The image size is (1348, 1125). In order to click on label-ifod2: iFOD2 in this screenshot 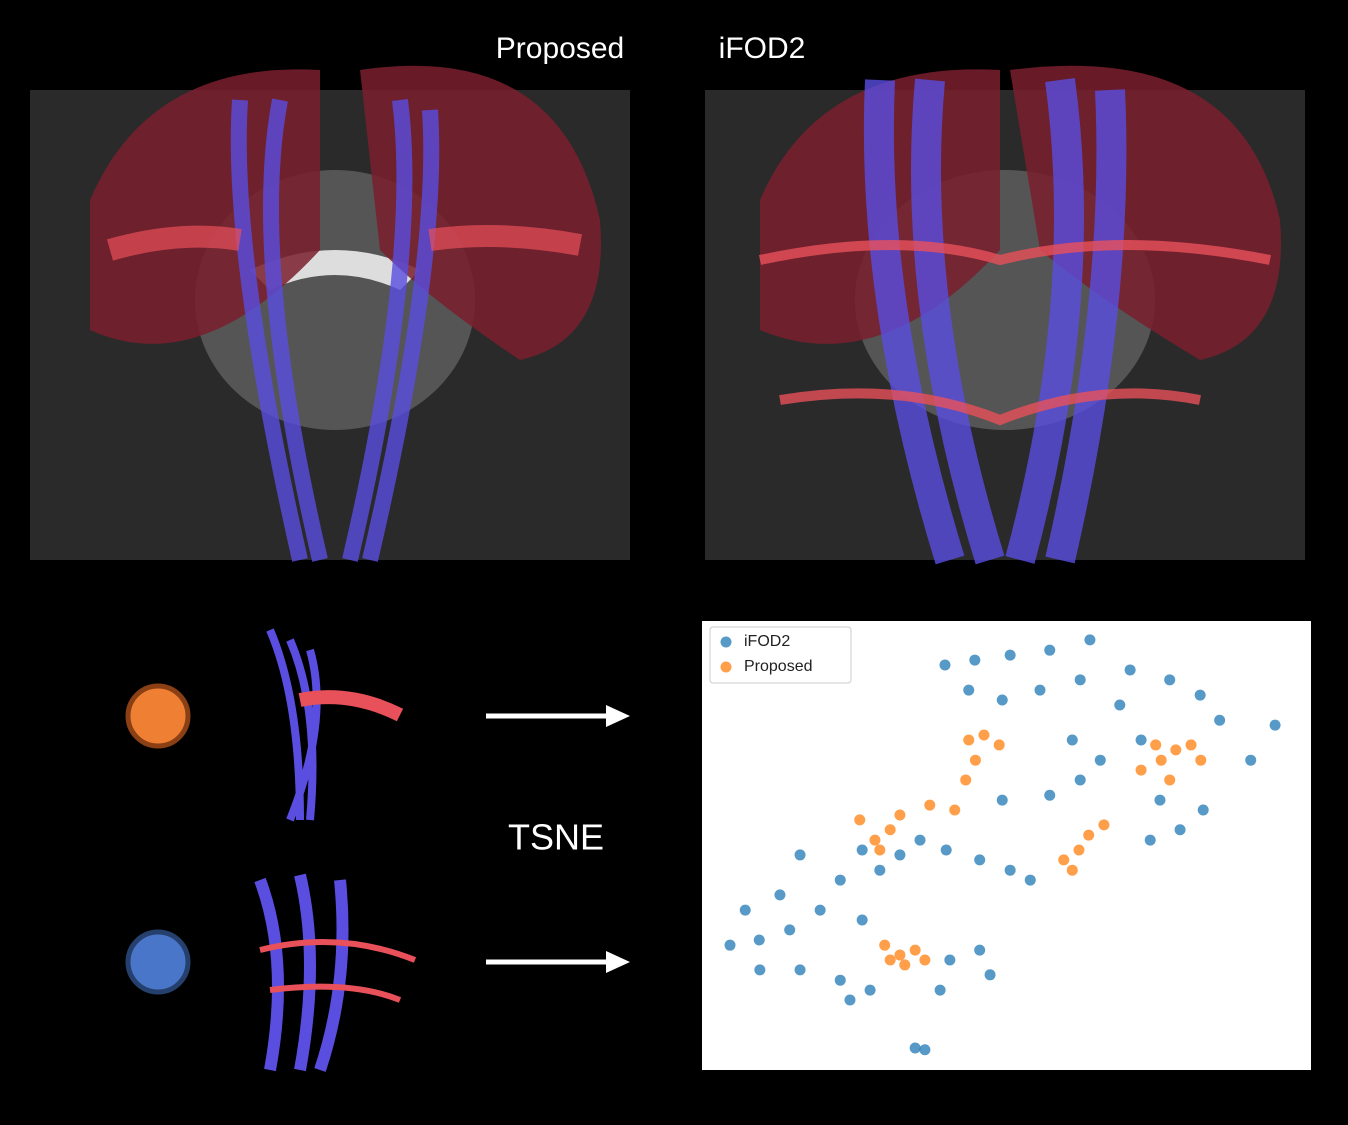, I will do `click(762, 48)`.